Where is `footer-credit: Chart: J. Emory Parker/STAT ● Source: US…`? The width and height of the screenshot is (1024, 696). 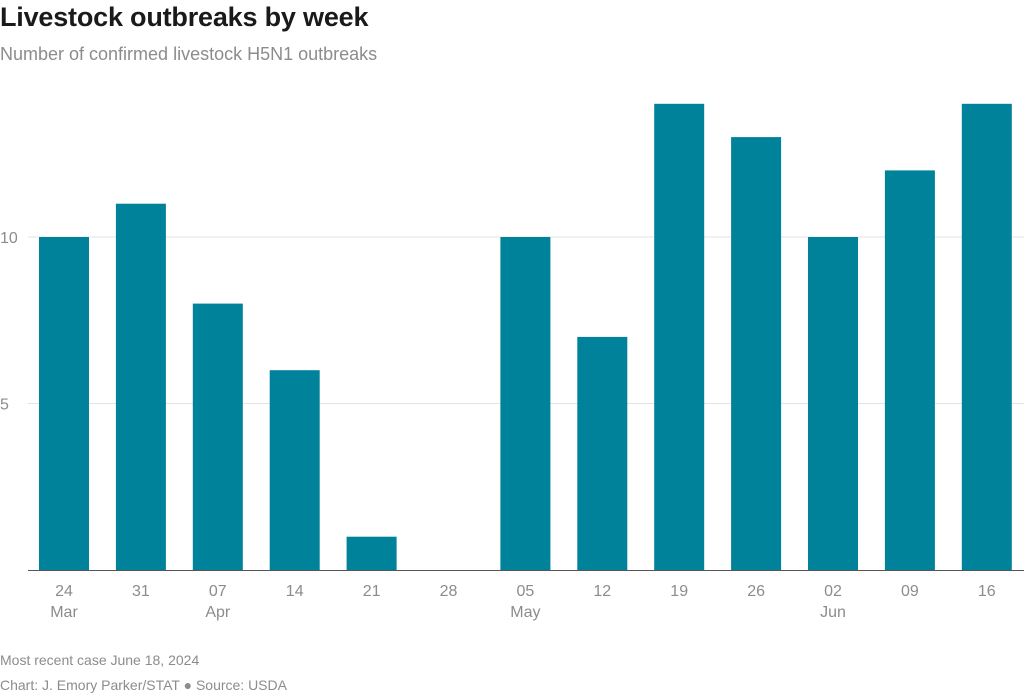
footer-credit: Chart: J. Emory Parker/STAT ● Source: US… is located at coordinates (143, 685).